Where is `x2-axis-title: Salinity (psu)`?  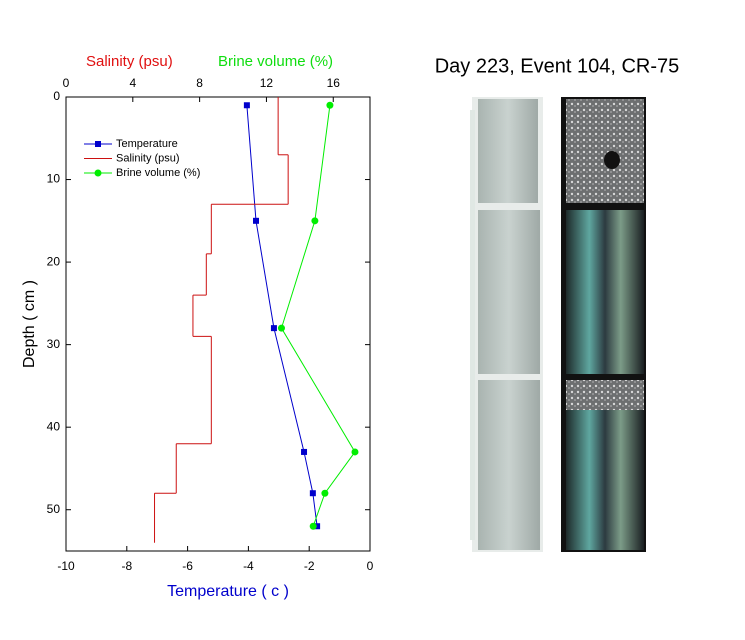 x2-axis-title: Salinity (psu) is located at coordinates (129, 61).